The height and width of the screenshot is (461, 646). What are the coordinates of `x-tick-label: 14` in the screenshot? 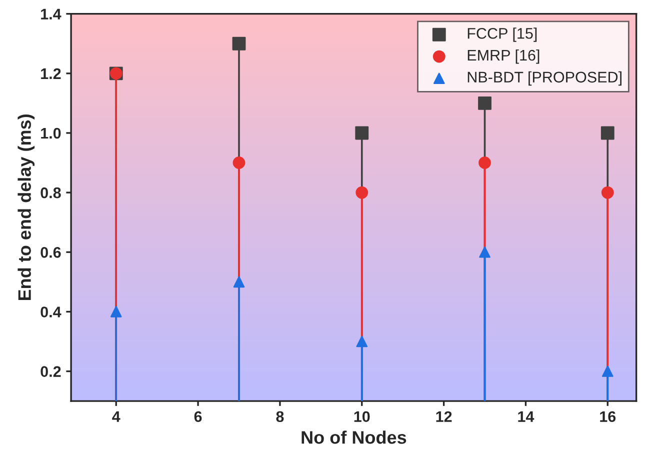 It's located at (526, 416).